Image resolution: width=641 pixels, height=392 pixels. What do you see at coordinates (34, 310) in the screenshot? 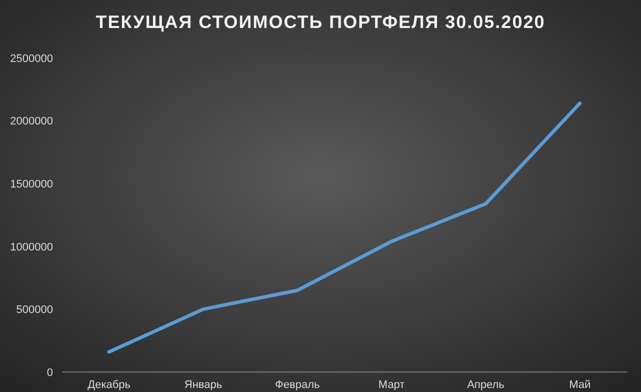
I see `y-tick-label: 500000` at bounding box center [34, 310].